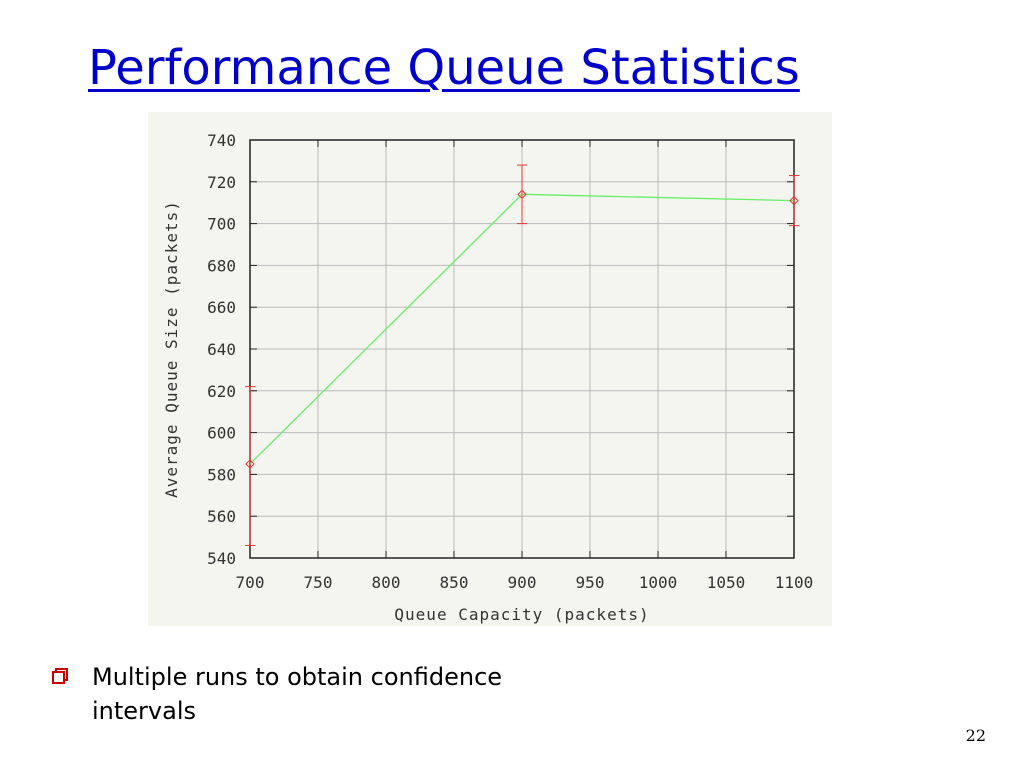 The height and width of the screenshot is (768, 1024). What do you see at coordinates (221, 558) in the screenshot?
I see `y-tick-label: 540` at bounding box center [221, 558].